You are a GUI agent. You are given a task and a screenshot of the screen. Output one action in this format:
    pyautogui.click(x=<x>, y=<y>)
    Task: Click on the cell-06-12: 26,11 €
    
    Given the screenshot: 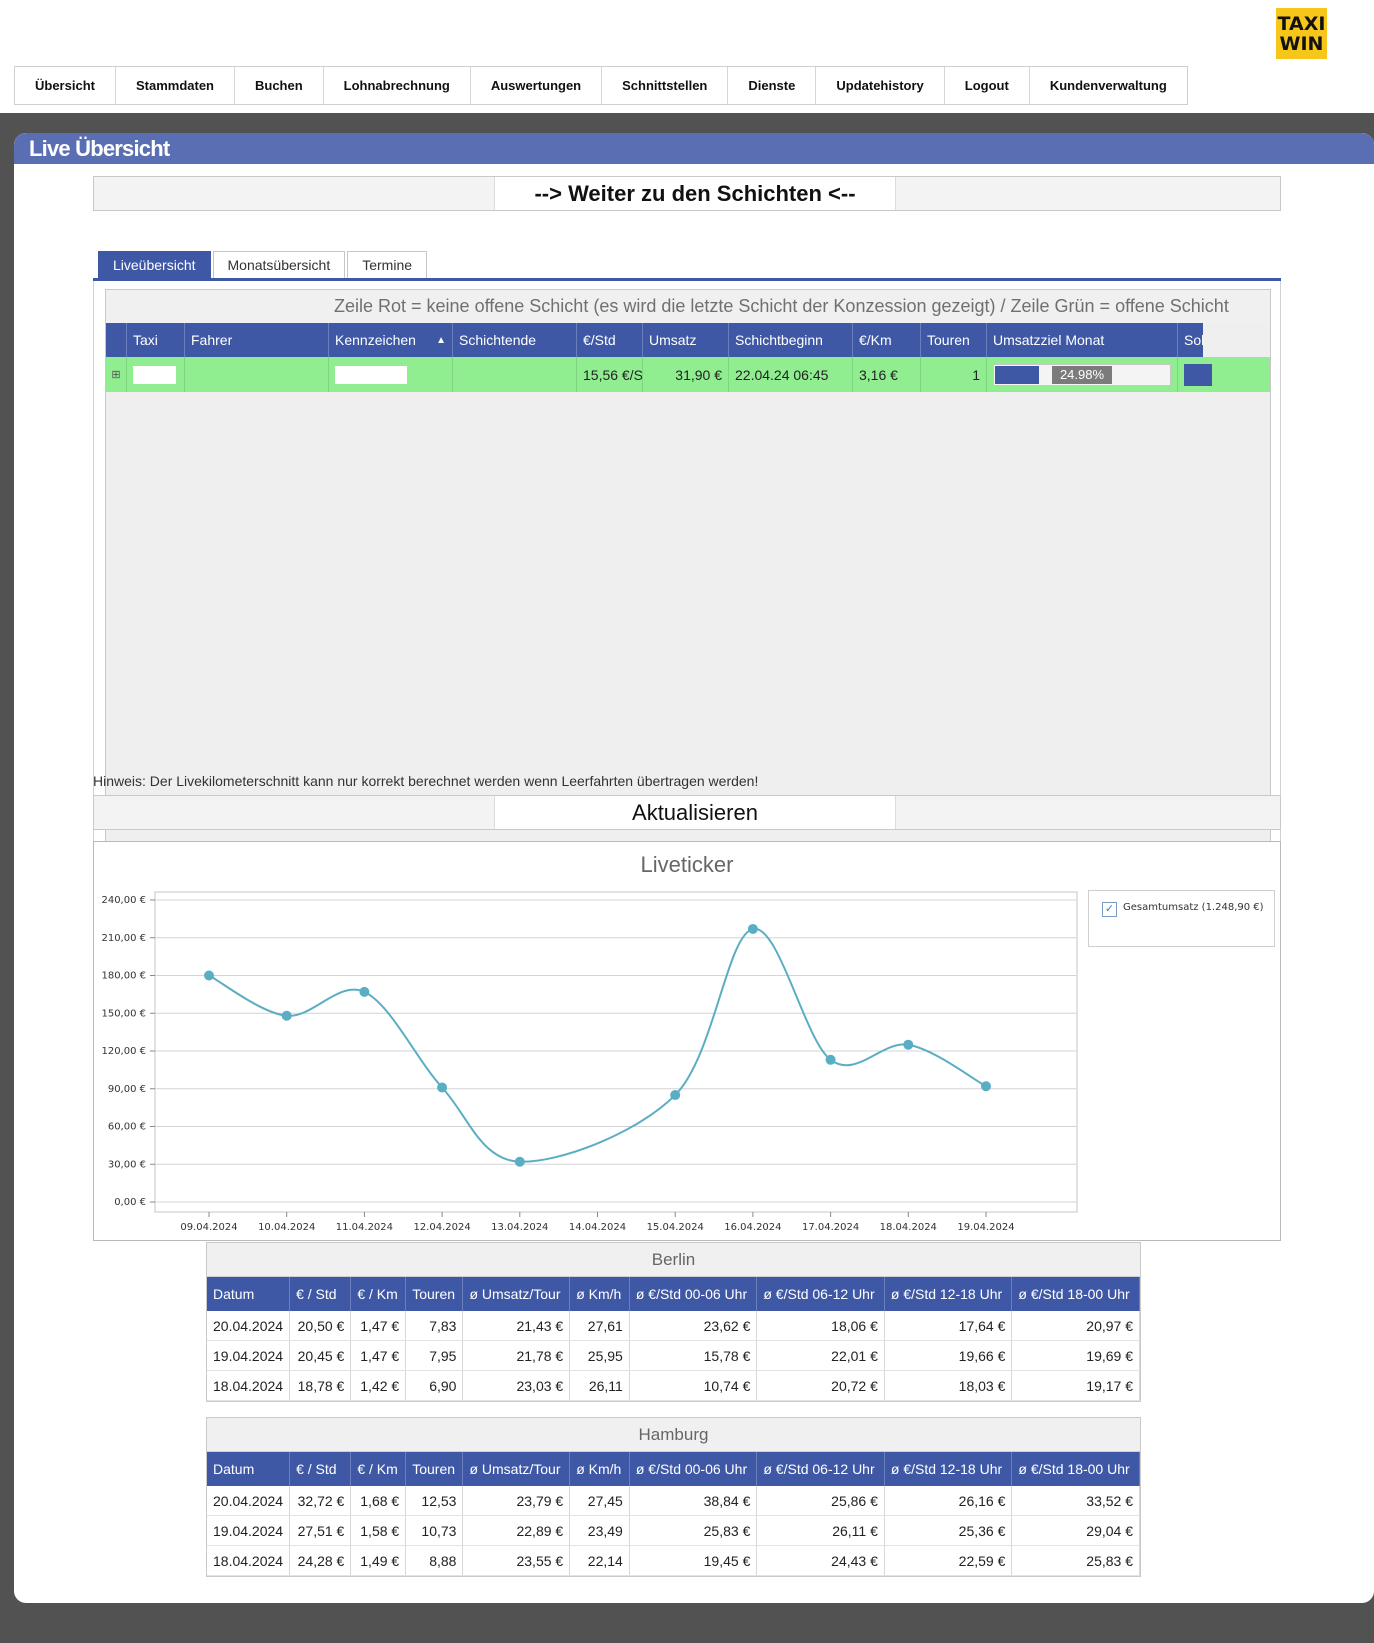 What is the action you would take?
    pyautogui.click(x=820, y=1530)
    